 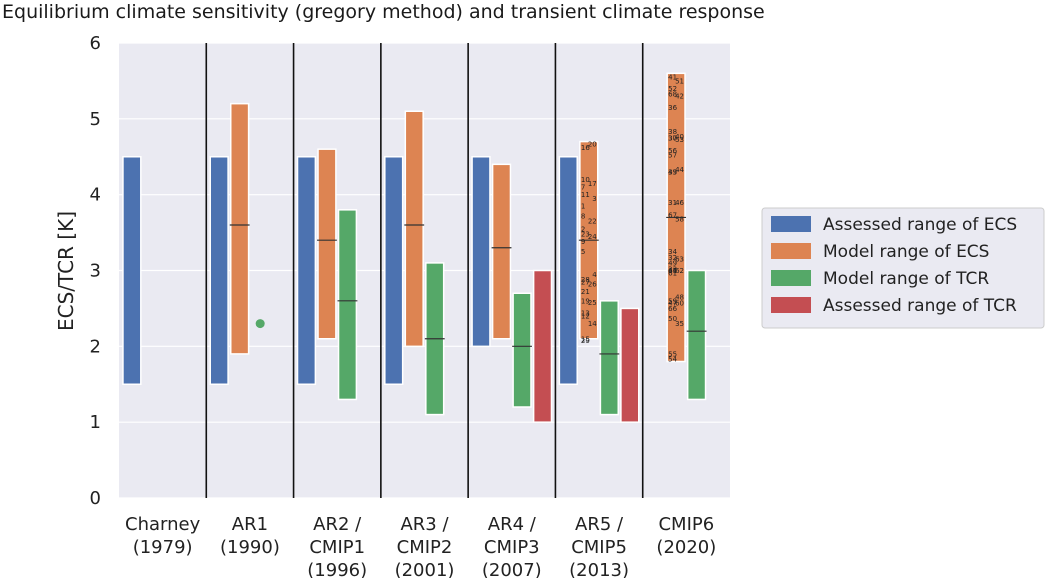 I want to click on model-label: 15, so click(x=585, y=339).